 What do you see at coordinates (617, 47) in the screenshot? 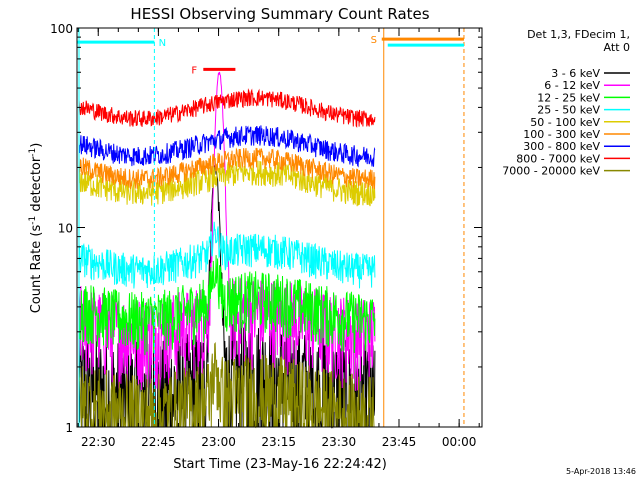
I see `legend-header-2: Att 0` at bounding box center [617, 47].